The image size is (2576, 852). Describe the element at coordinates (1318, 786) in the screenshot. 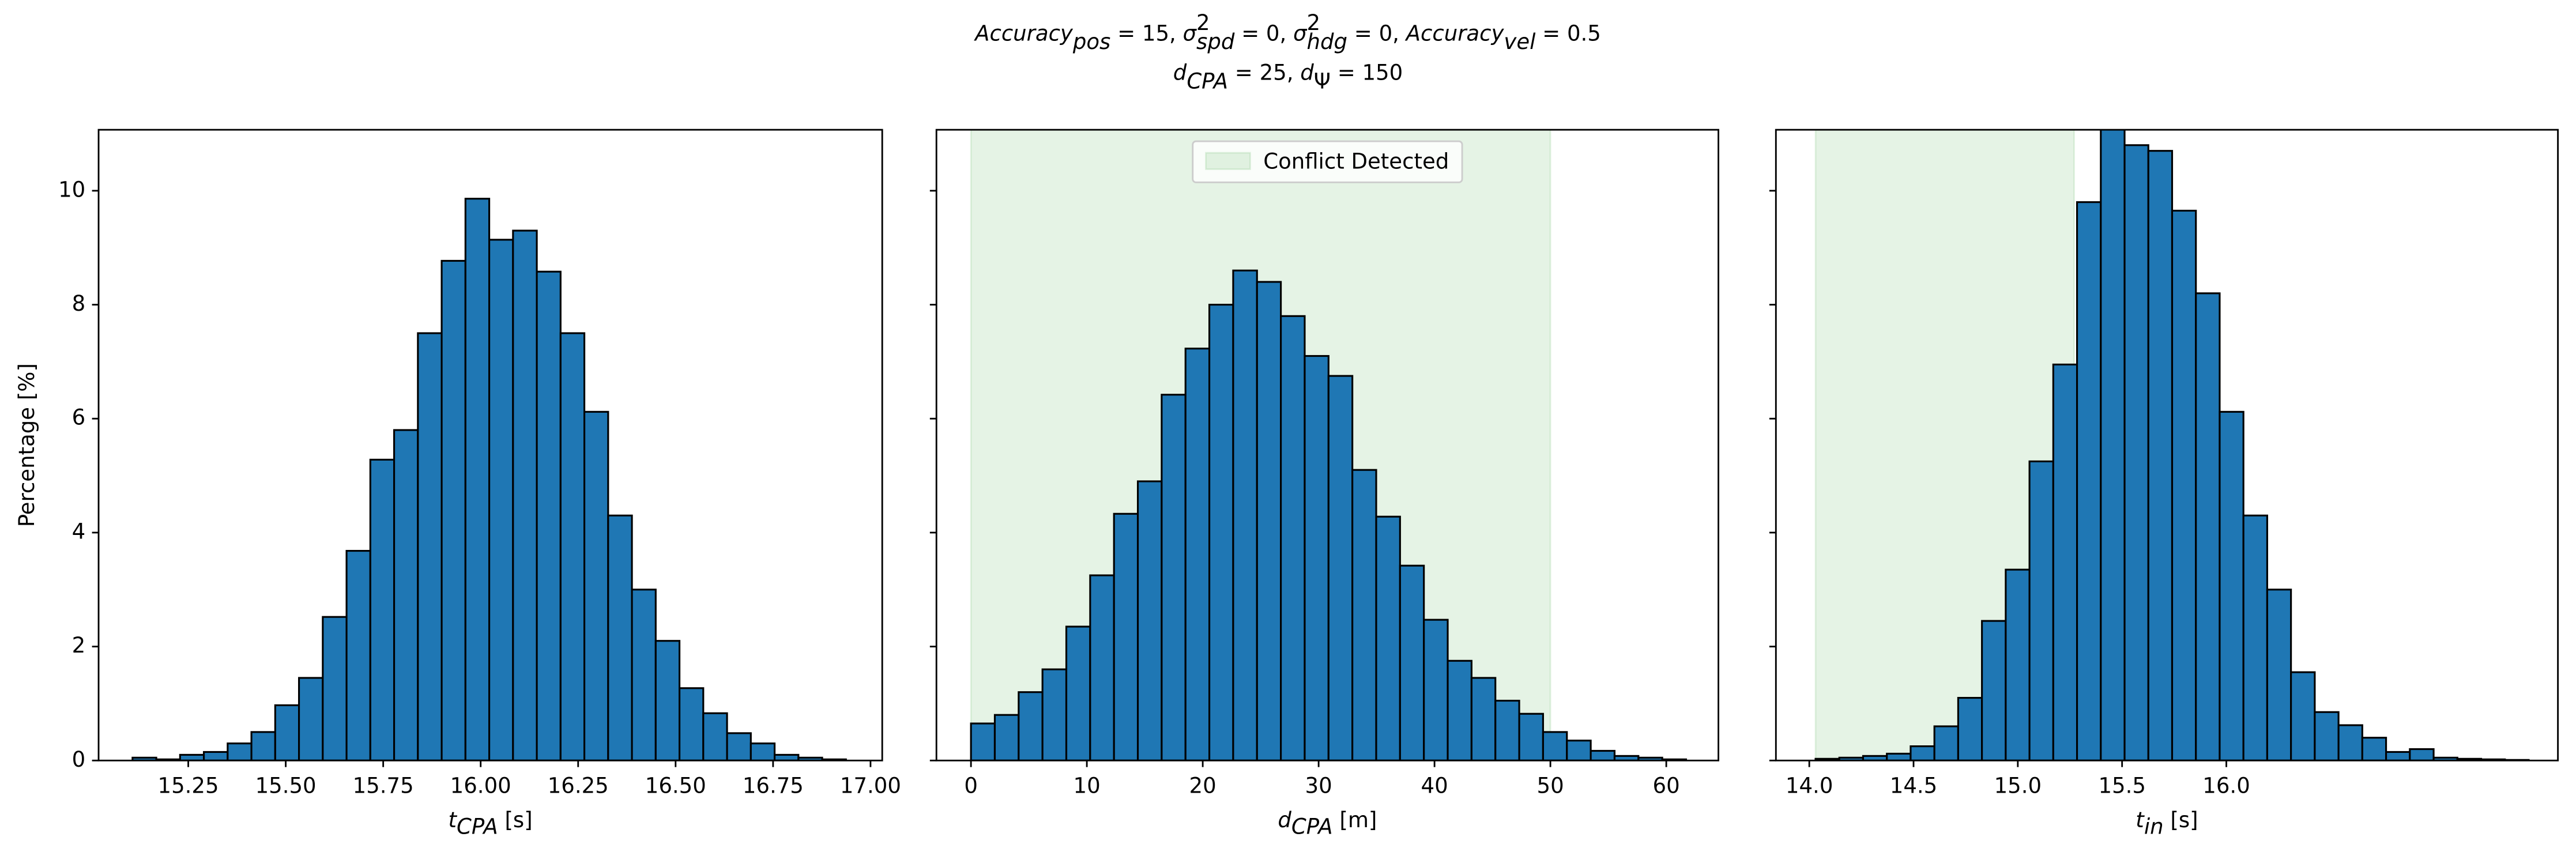

I see `x-tick-label: 30` at that location.